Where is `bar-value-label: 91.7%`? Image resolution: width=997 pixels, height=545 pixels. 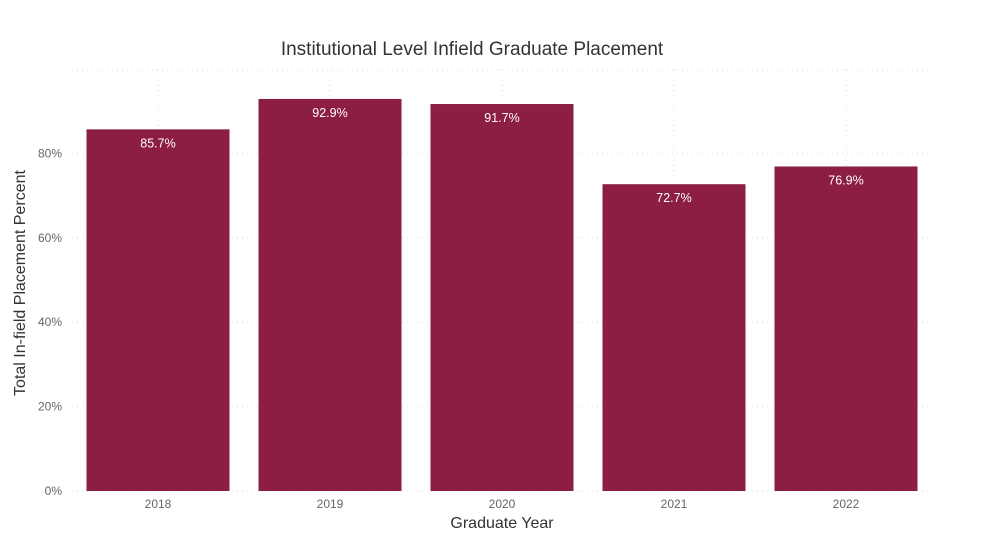
bar-value-label: 91.7% is located at coordinates (501, 118).